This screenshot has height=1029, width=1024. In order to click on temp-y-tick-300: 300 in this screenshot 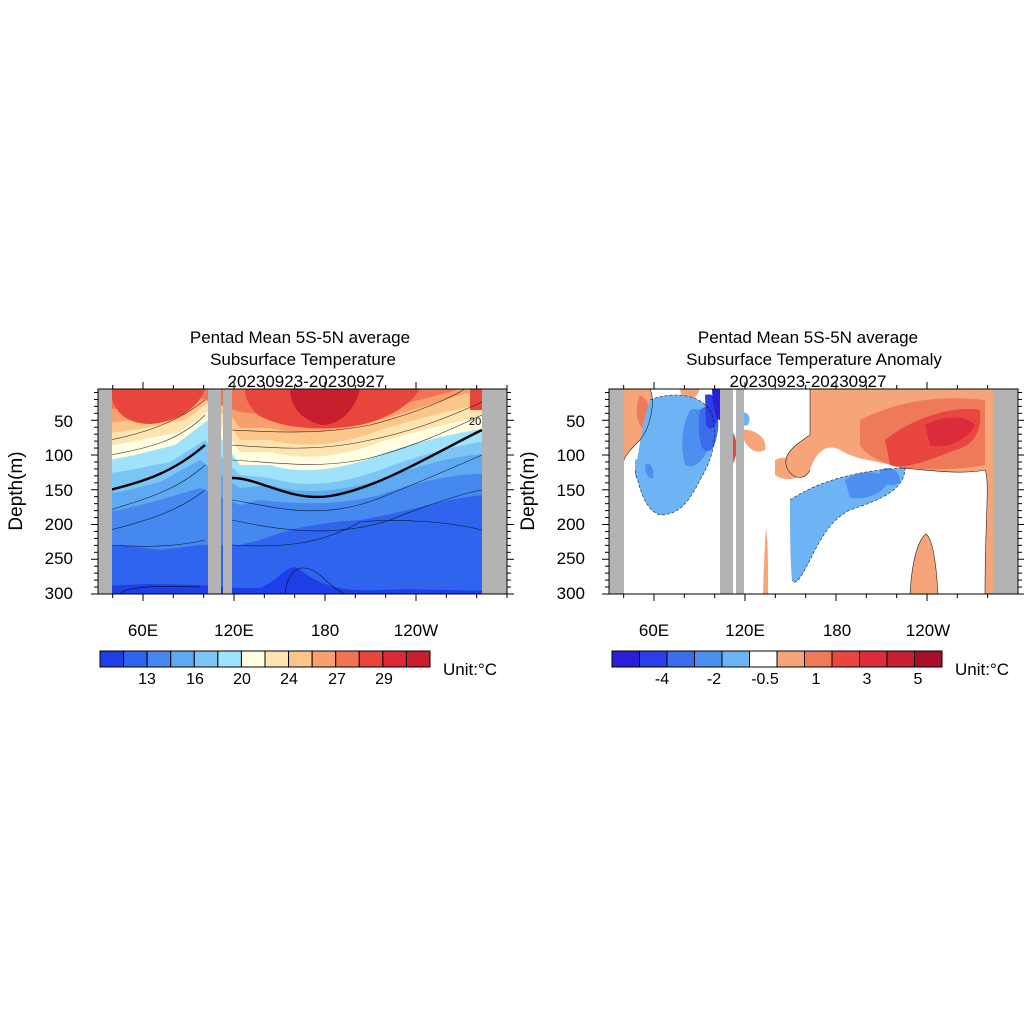, I will do `click(59, 593)`.